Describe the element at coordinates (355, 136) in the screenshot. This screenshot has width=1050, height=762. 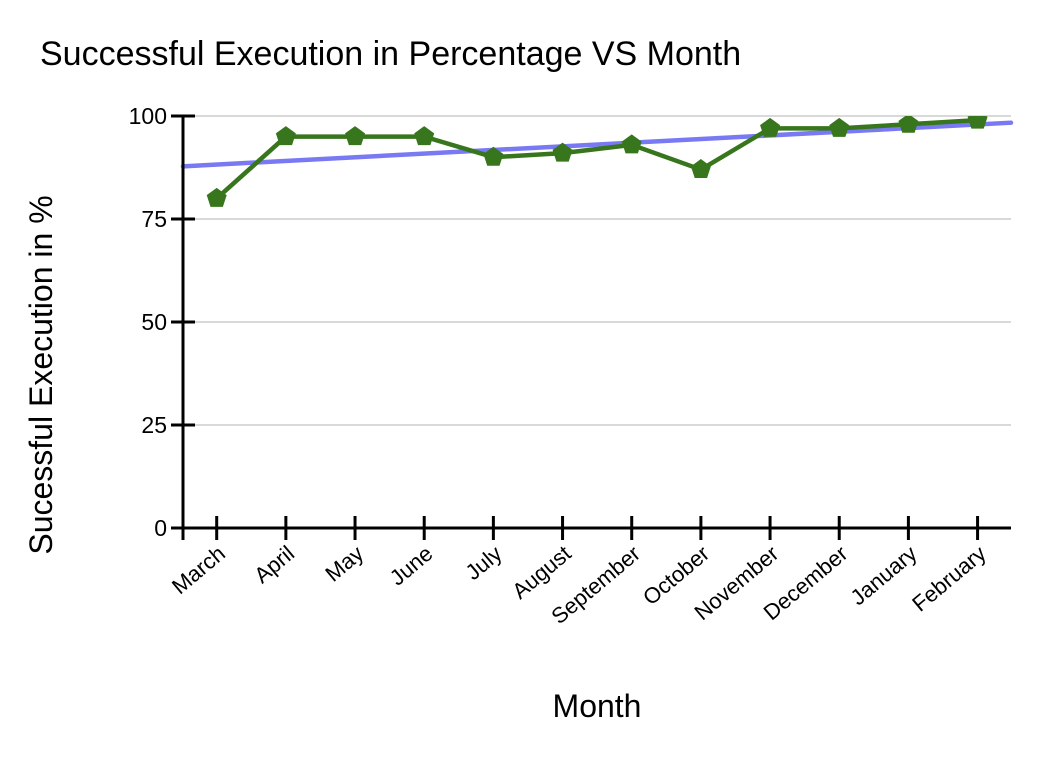
I see `data-point-may` at that location.